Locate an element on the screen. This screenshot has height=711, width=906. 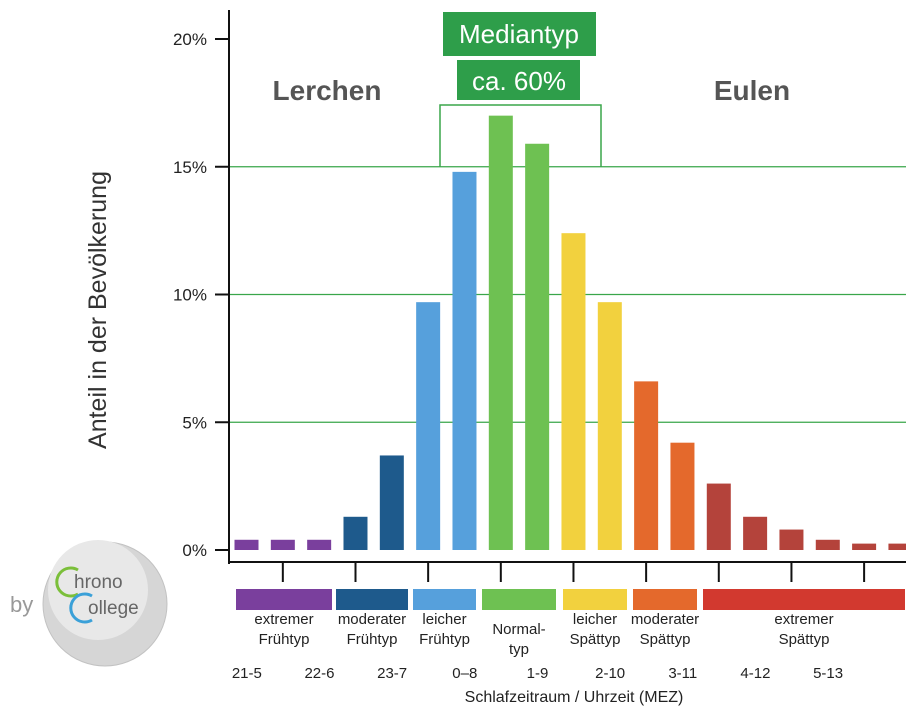
x-axis-label: Schlafzeitraum / Uhrzeit (MEZ) is located at coordinates (574, 697).